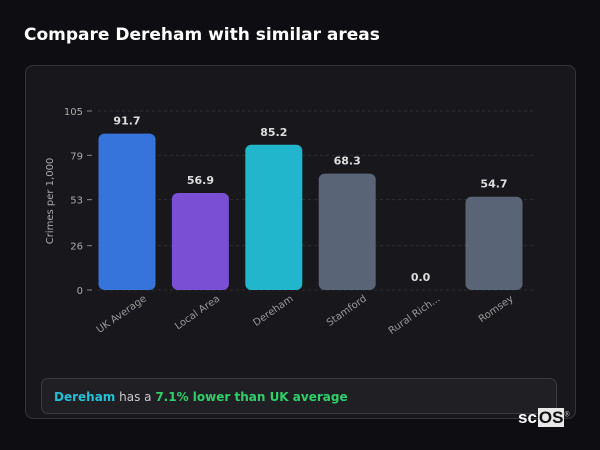 The height and width of the screenshot is (450, 600). What do you see at coordinates (551, 417) in the screenshot?
I see `logo-text-b: OS` at bounding box center [551, 417].